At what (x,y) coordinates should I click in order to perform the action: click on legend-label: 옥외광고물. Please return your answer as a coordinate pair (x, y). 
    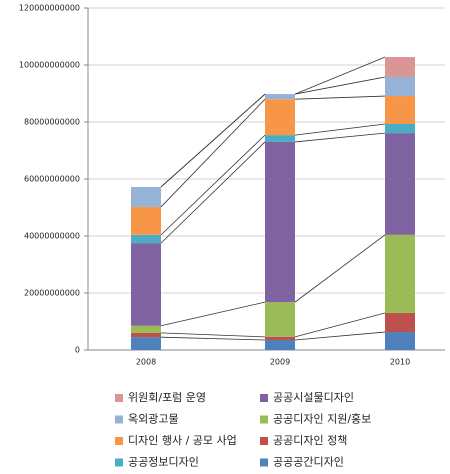
    Looking at the image, I should click on (153, 419).